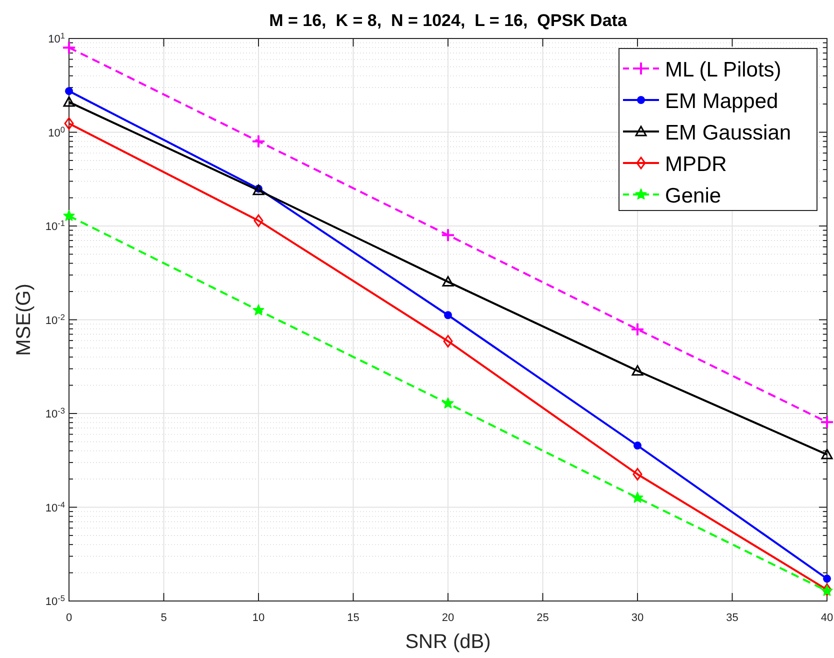 The image size is (834, 658). I want to click on x-tick-label: 30, so click(637, 618).